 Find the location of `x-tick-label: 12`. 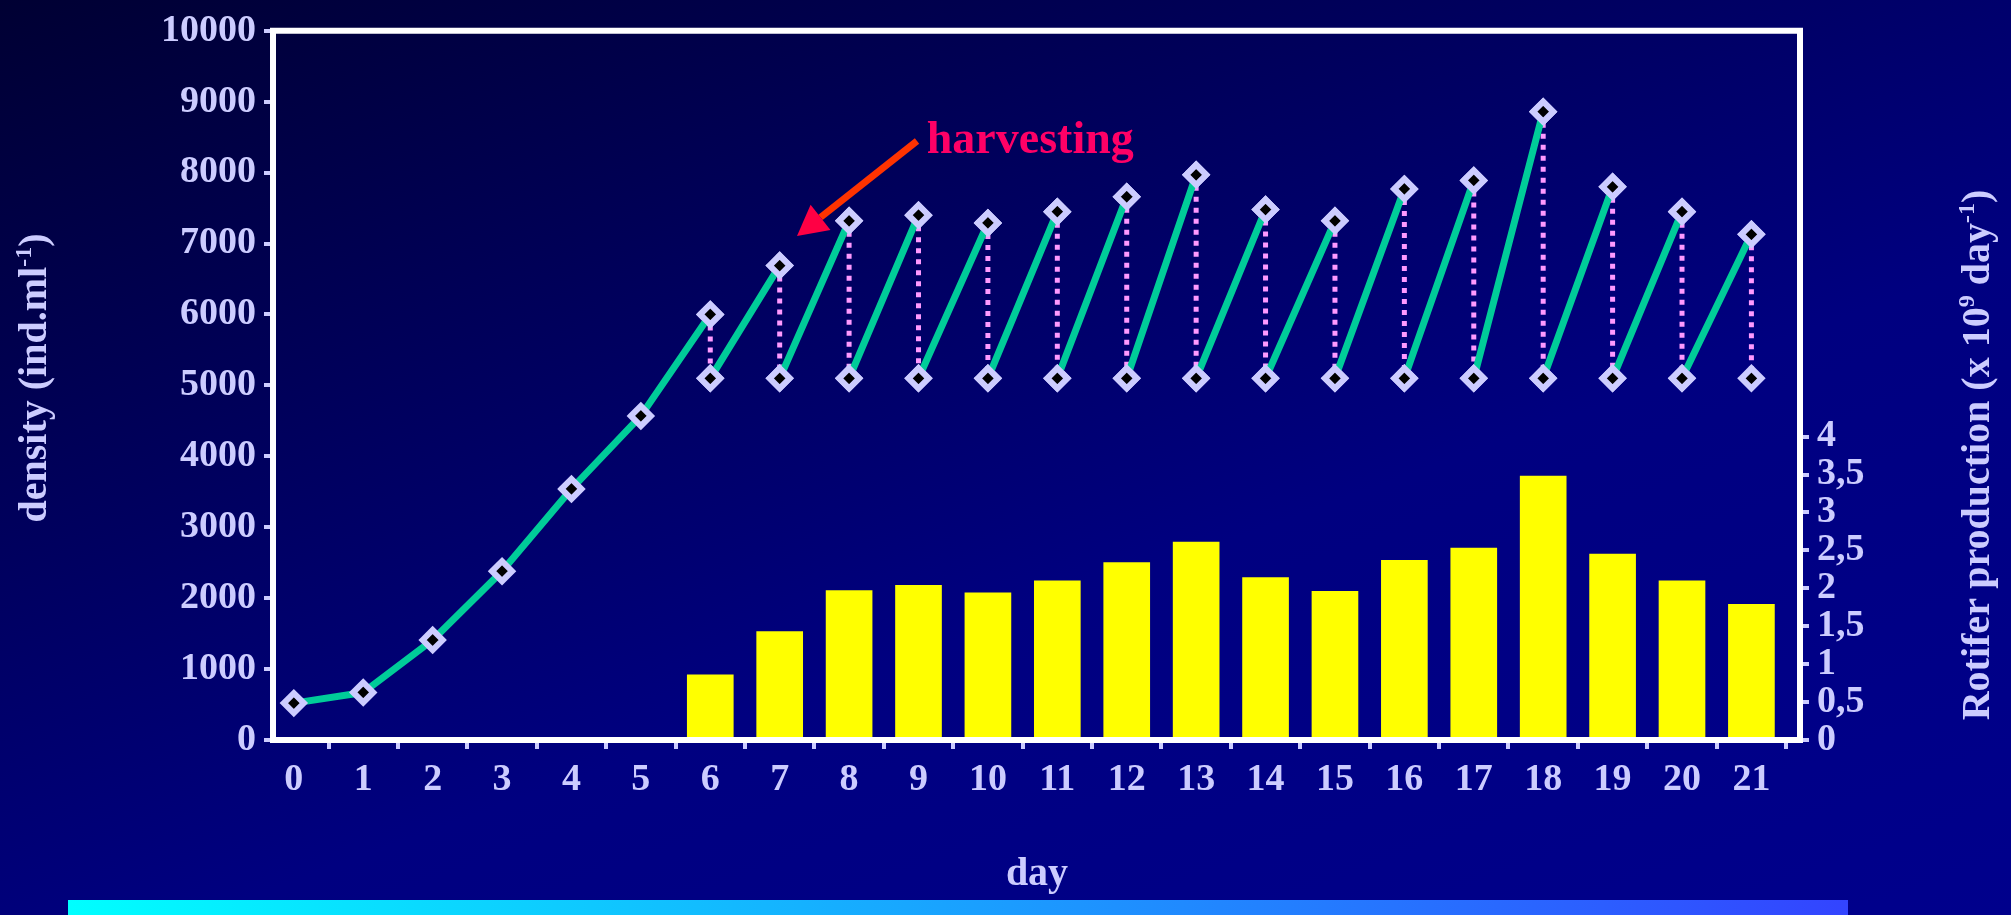

x-tick-label: 12 is located at coordinates (1126, 776).